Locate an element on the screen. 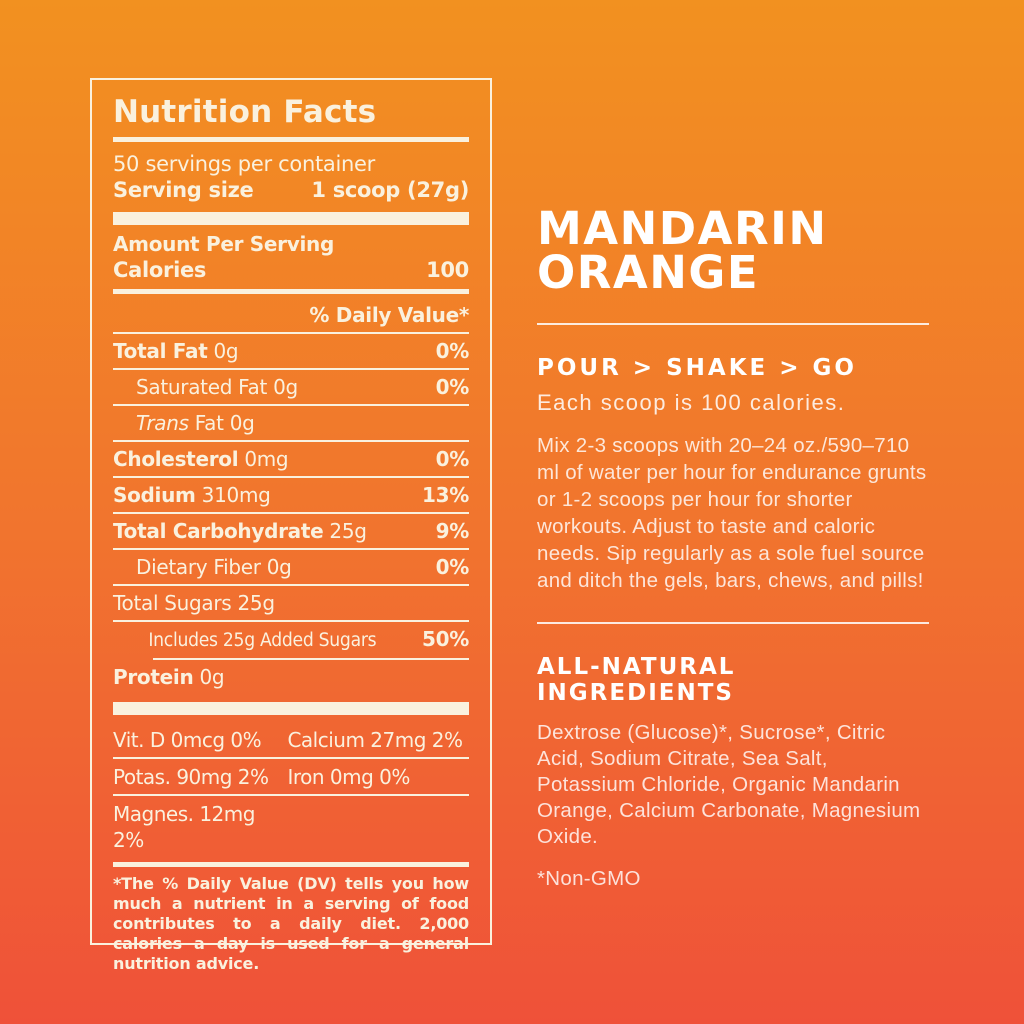 This screenshot has height=1024, width=1024. nutrient-row: Saturated Fat 0g 0% is located at coordinates (291, 387).